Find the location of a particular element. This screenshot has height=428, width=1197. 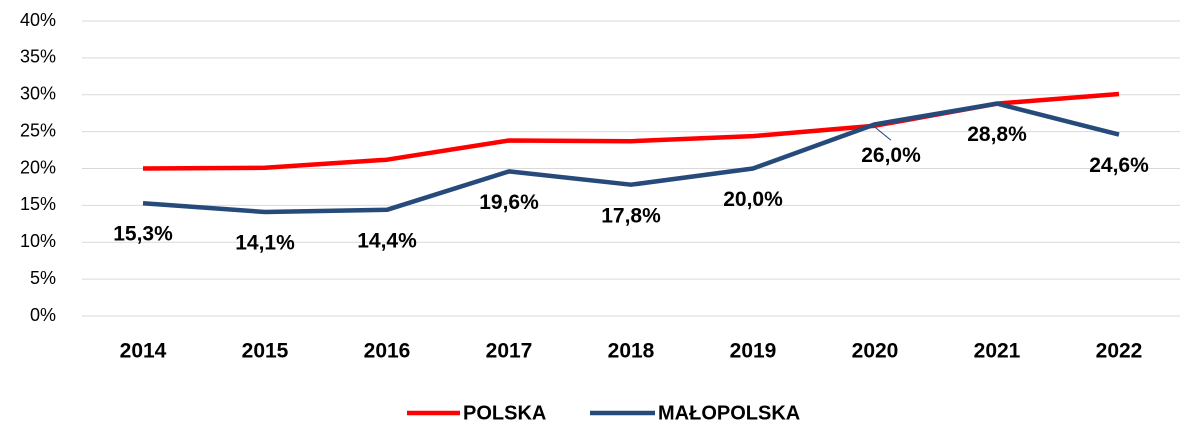

y-tick-label: 25% is located at coordinates (38, 130).